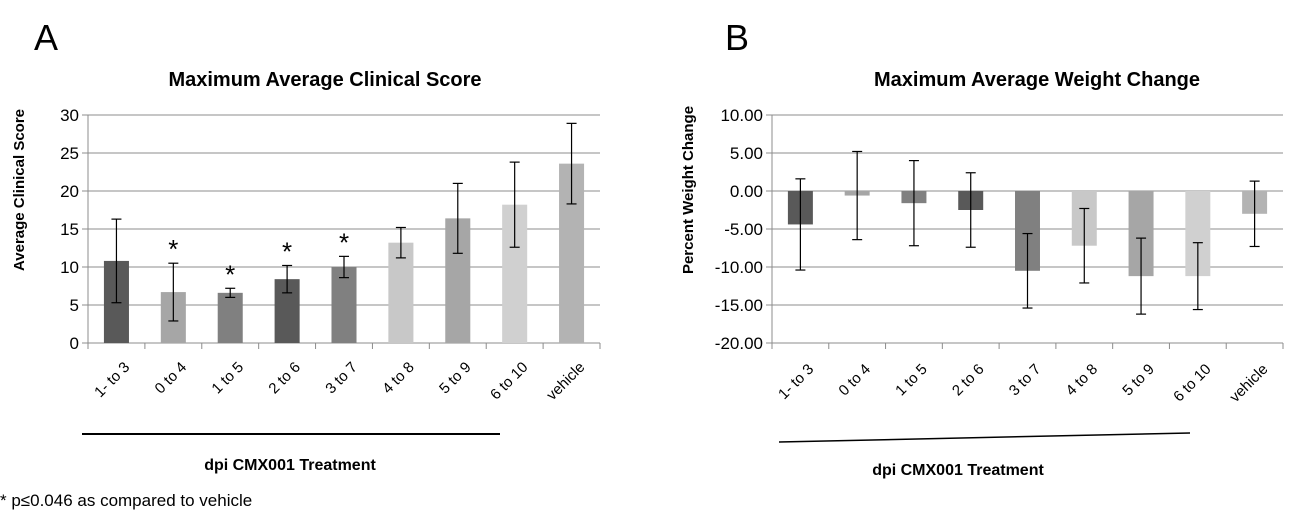 Image resolution: width=1295 pixels, height=513 pixels. Describe the element at coordinates (984, 437) in the screenshot. I see `chart-b-treatment-bracket` at that location.